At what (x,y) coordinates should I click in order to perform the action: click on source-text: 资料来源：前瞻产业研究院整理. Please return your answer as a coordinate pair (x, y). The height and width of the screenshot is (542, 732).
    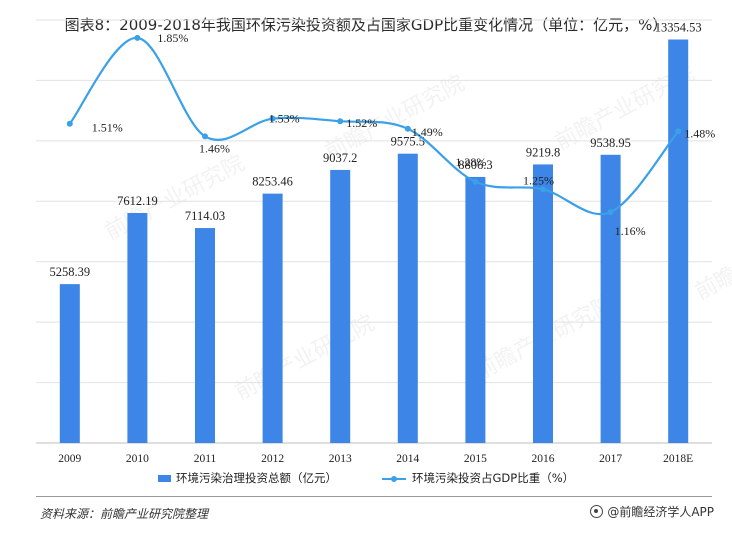
    Looking at the image, I should click on (124, 514).